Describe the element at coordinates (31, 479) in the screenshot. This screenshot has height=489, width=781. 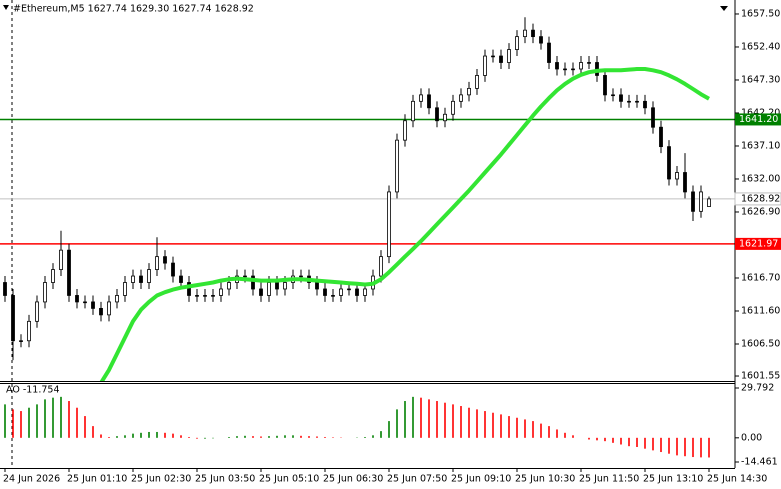
I see `x-tick-label: 24 Jun 2026` at that location.